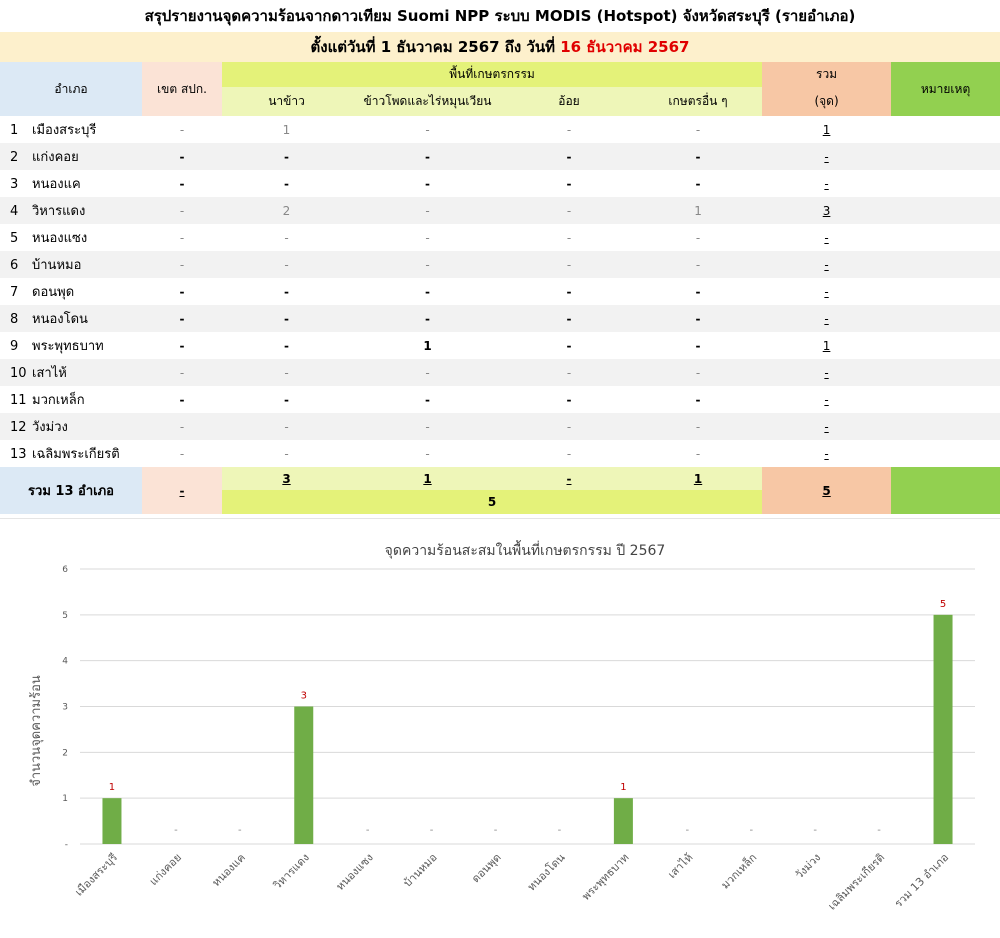  Describe the element at coordinates (71, 89) in the screenshot. I see `header-amphoe: อำเภอ` at that location.